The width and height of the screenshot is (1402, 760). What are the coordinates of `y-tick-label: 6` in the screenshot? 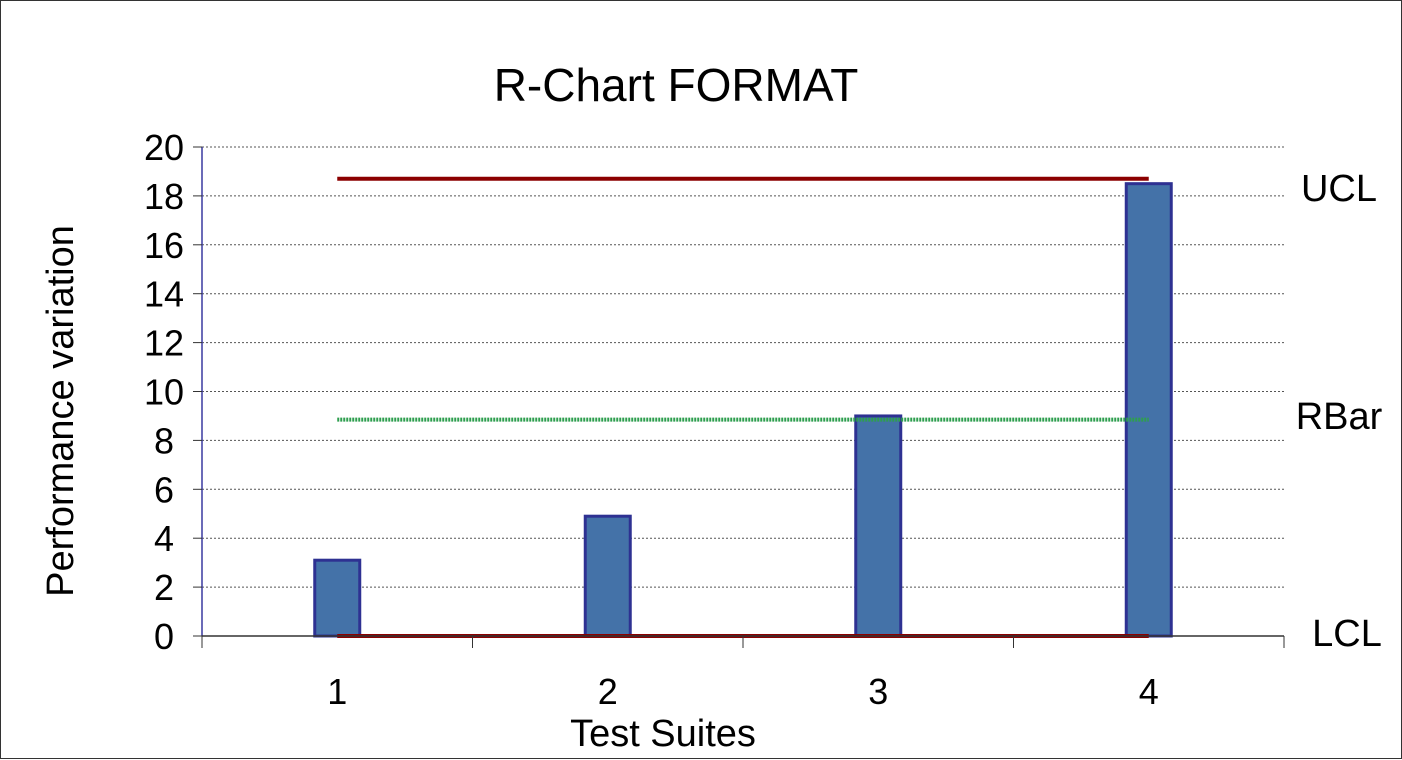 It's located at (164, 489).